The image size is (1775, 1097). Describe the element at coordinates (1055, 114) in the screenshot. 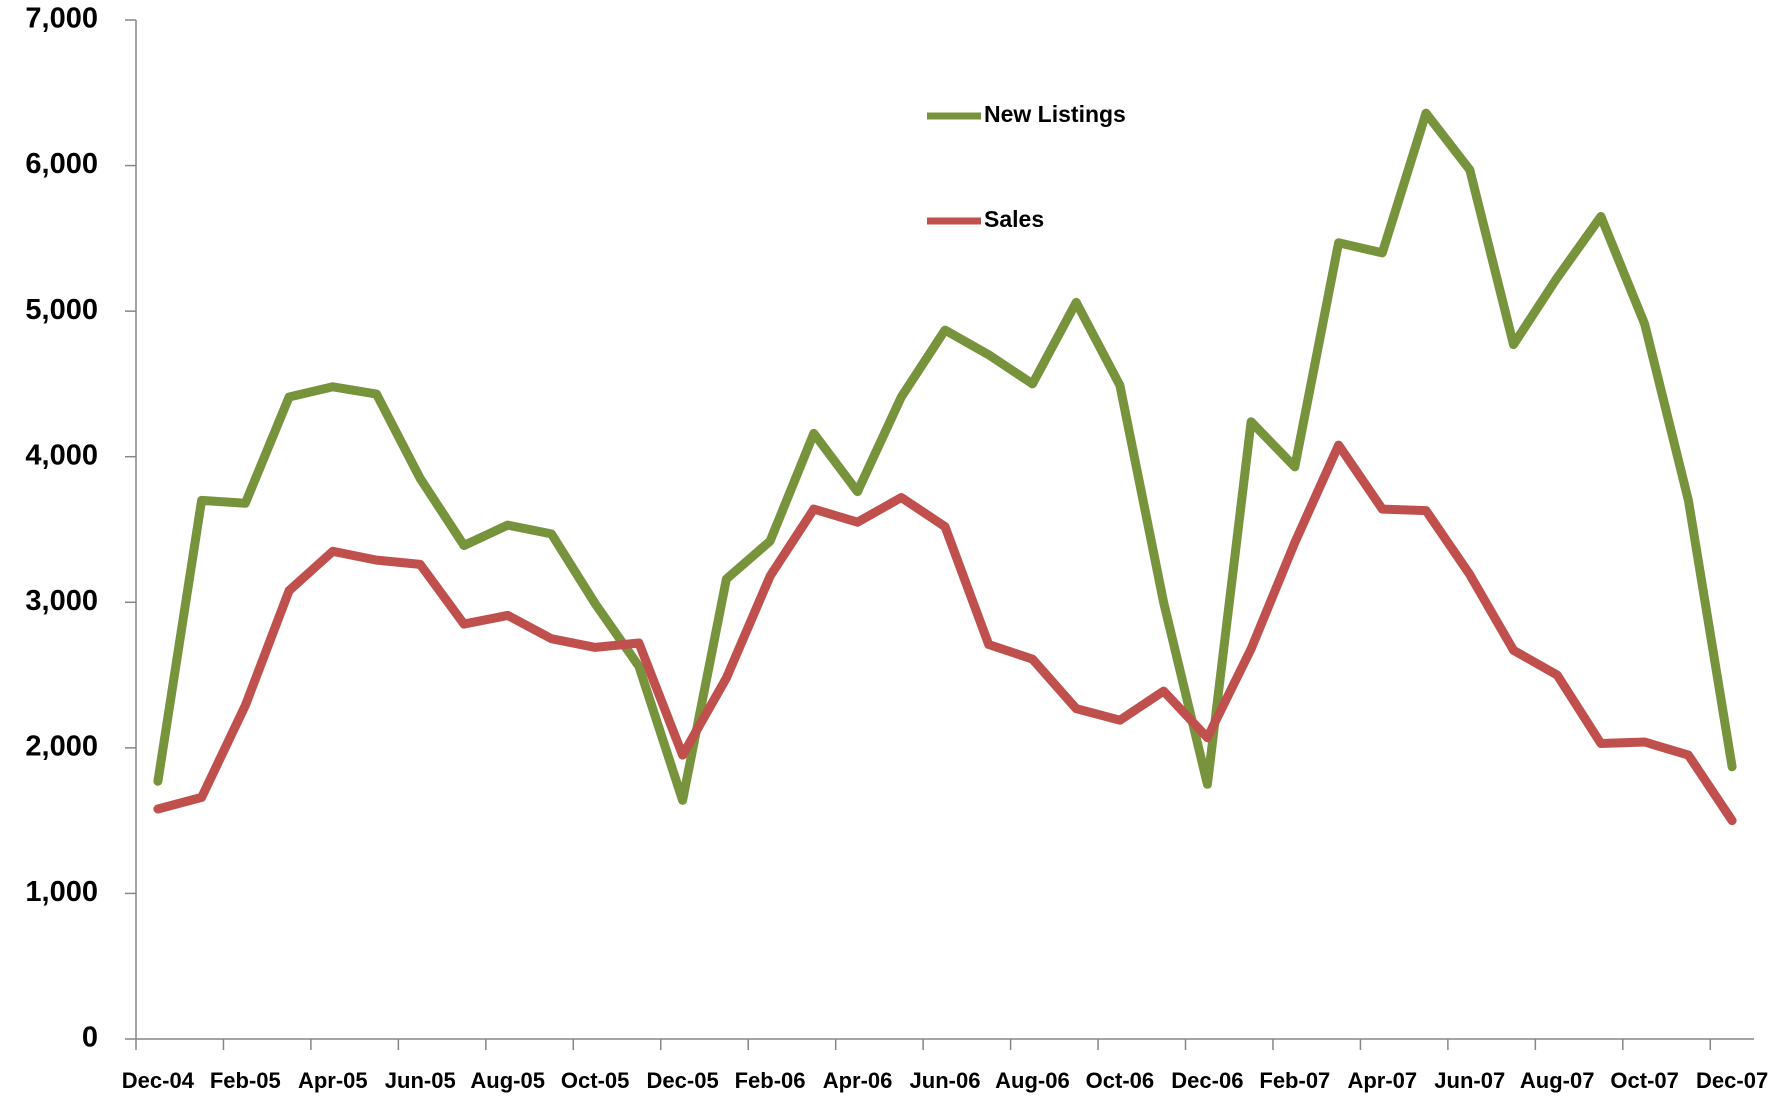

I see `legend-label: New Listings` at that location.